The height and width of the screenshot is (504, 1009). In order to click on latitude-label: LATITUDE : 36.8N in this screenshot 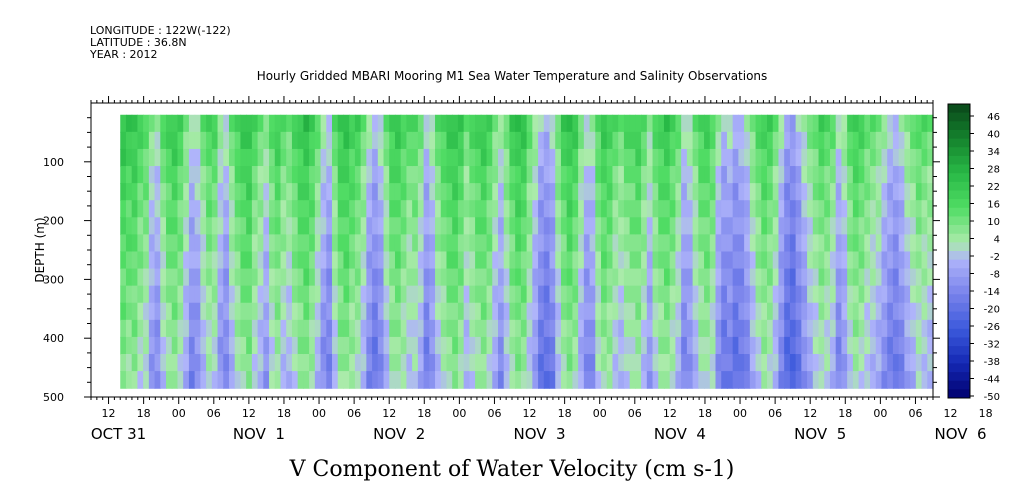, I will do `click(138, 42)`.